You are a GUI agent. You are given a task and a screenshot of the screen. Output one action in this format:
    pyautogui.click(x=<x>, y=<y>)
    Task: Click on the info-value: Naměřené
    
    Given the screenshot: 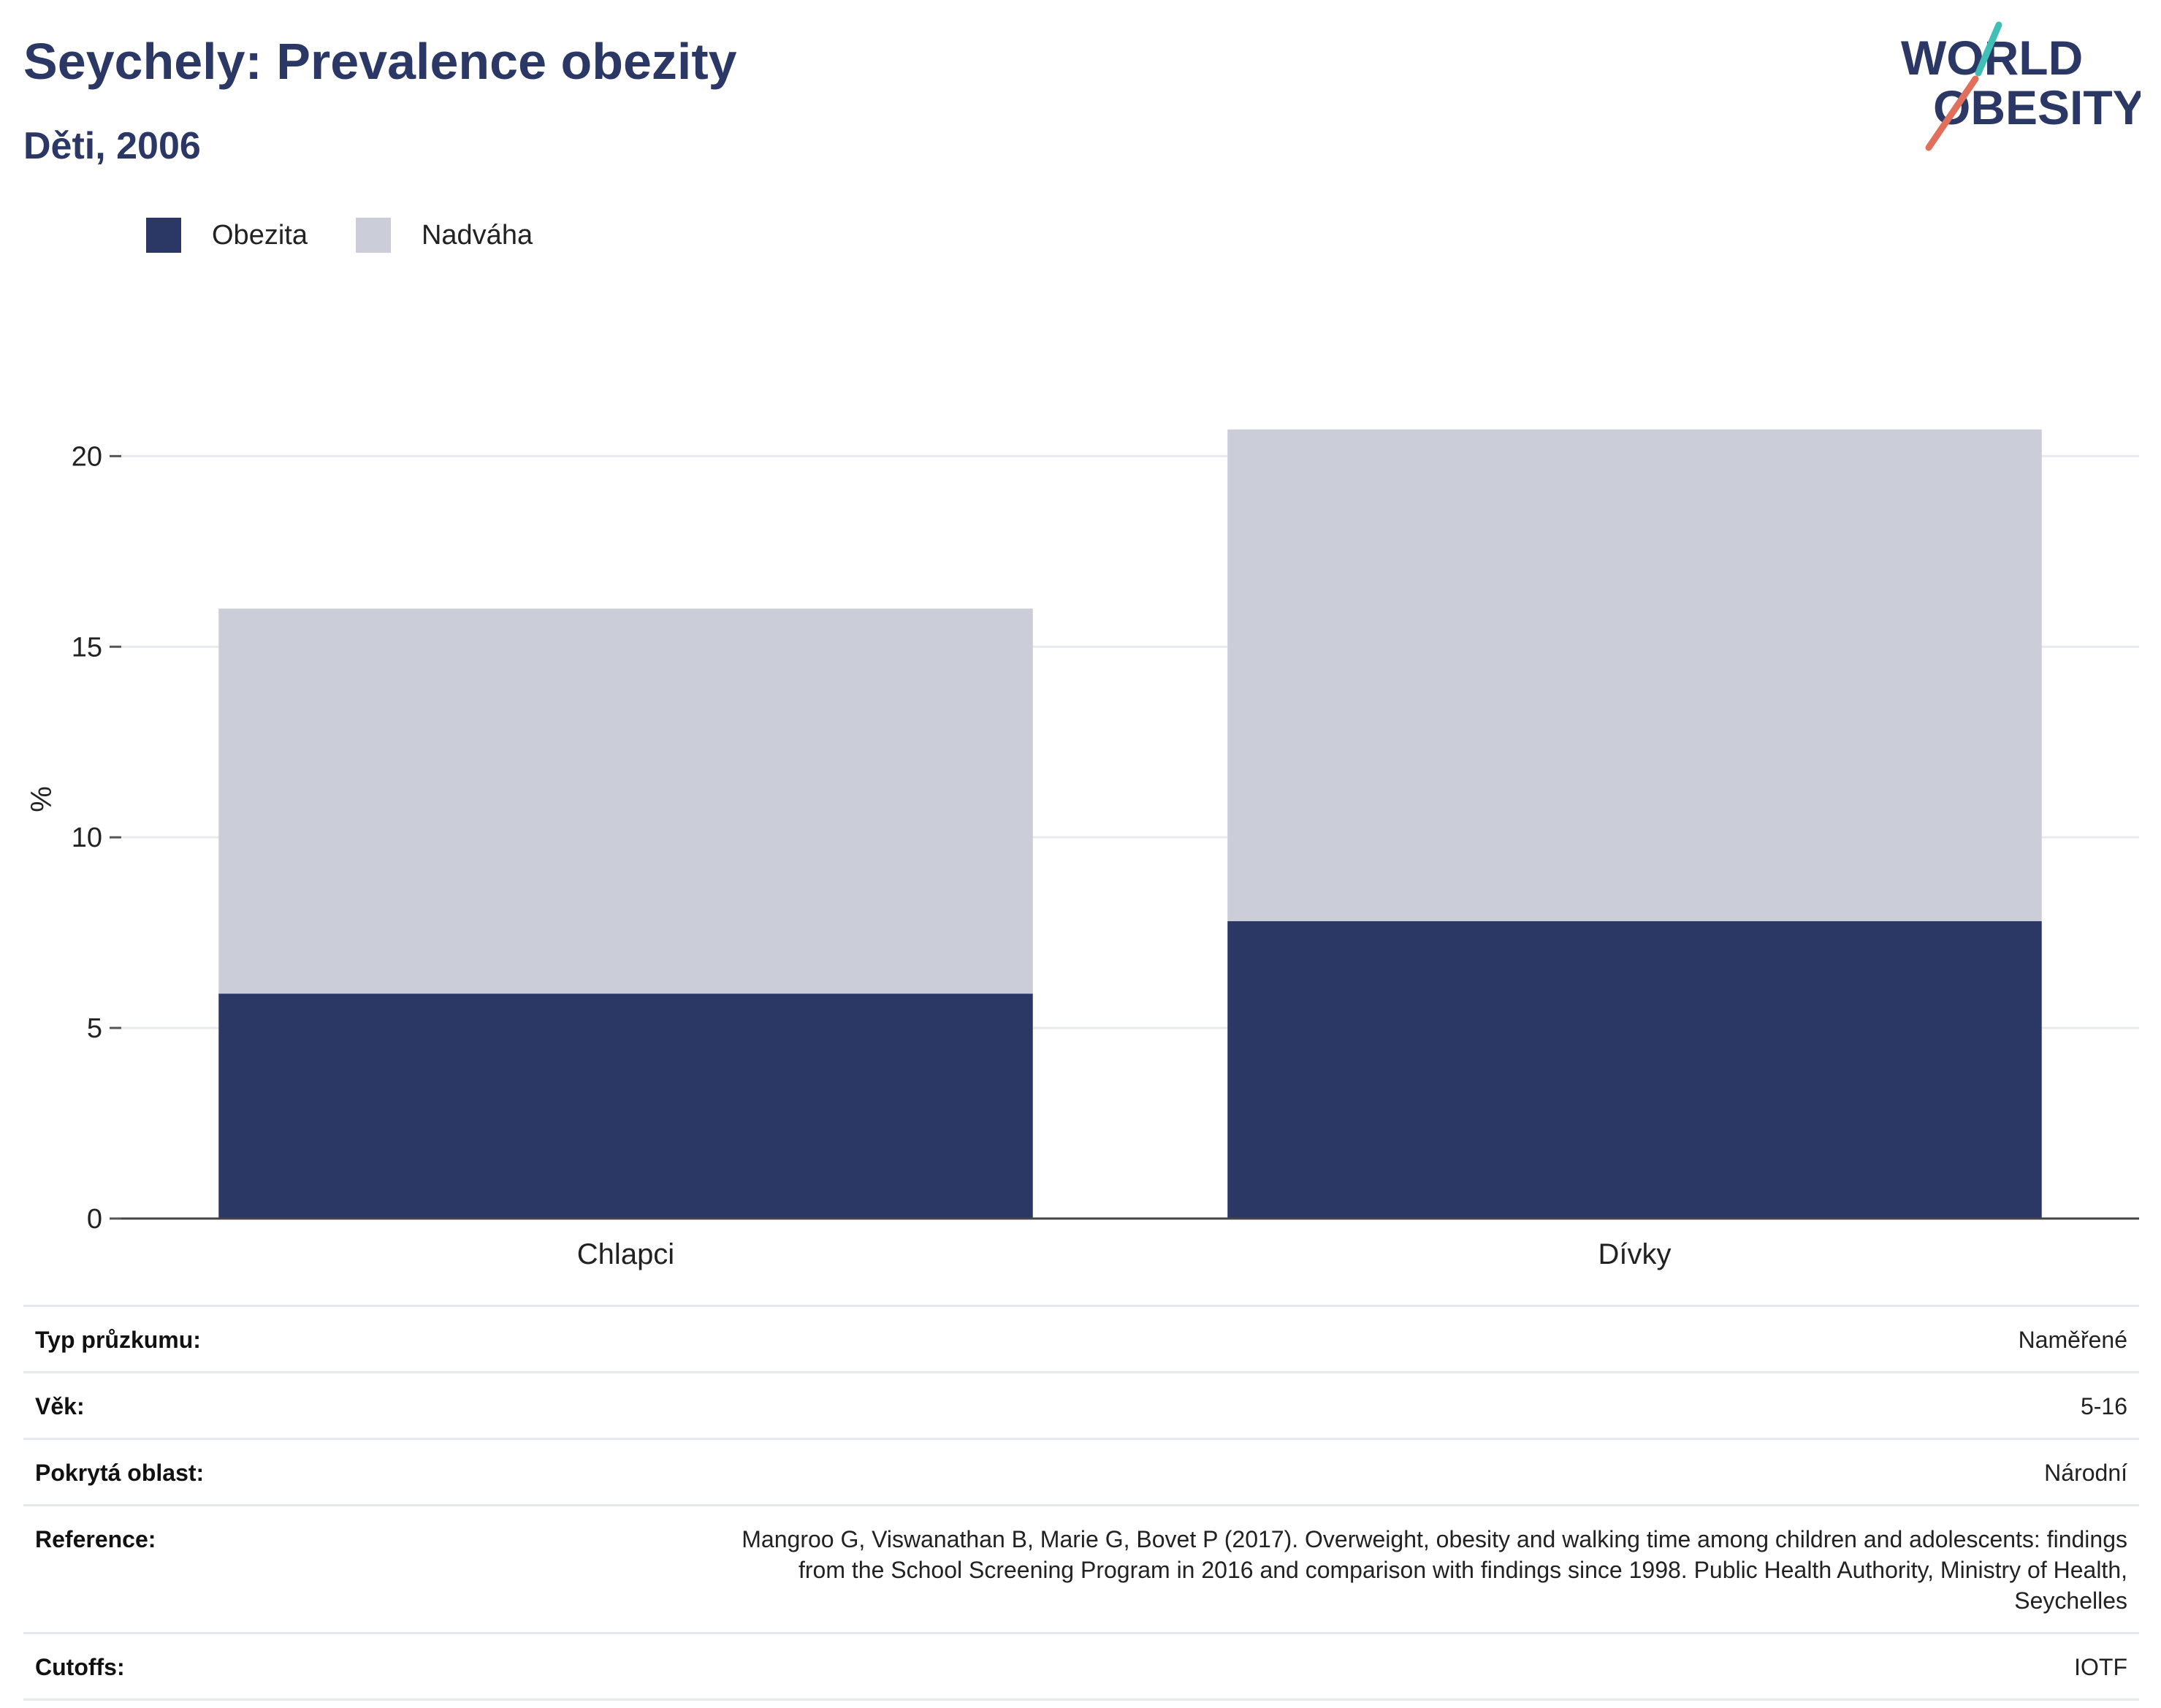 What is the action you would take?
    pyautogui.click(x=2072, y=1340)
    